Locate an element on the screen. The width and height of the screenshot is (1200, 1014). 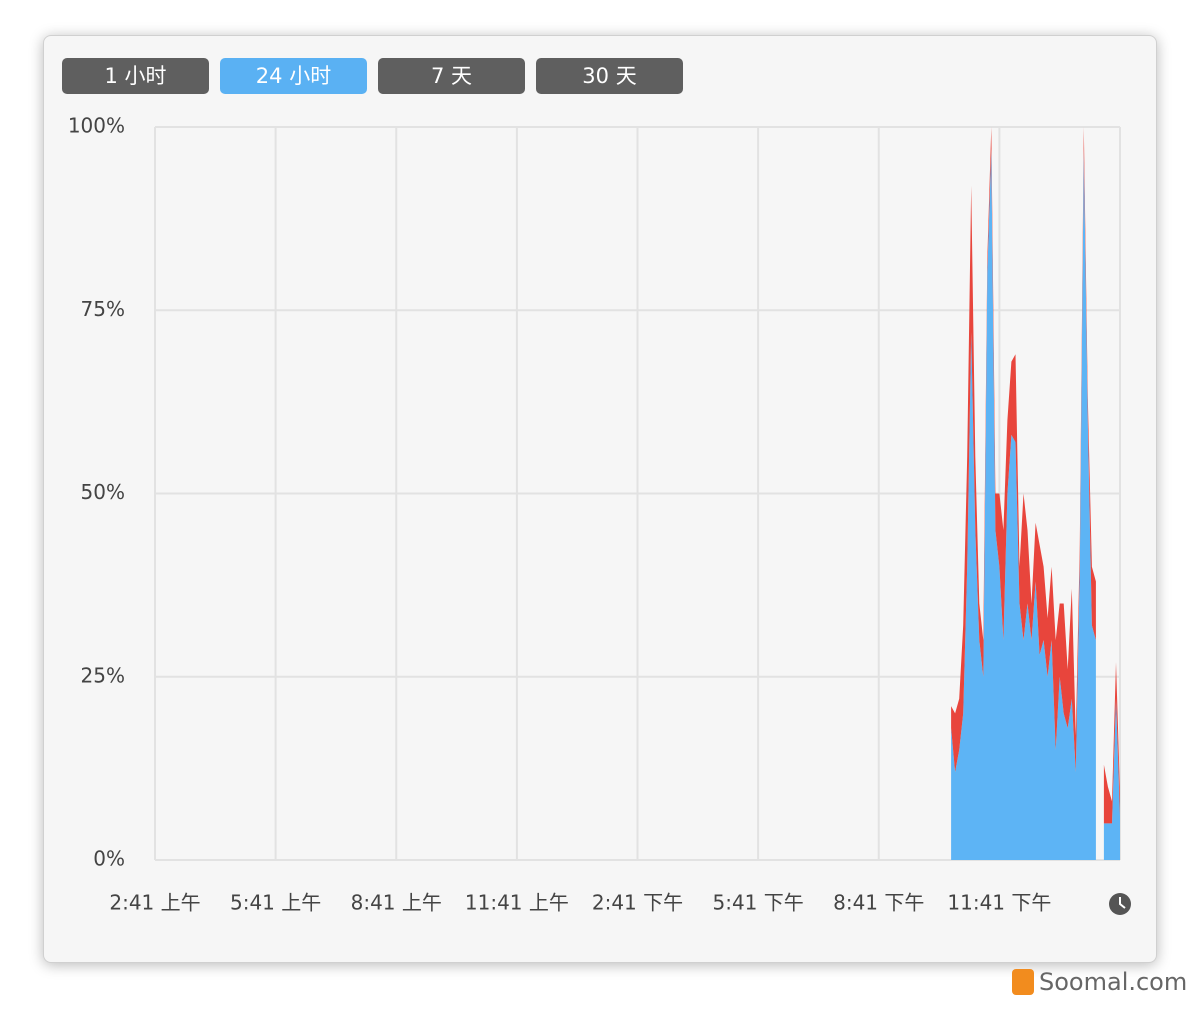
watermark-text: Soomal.com is located at coordinates (1113, 982).